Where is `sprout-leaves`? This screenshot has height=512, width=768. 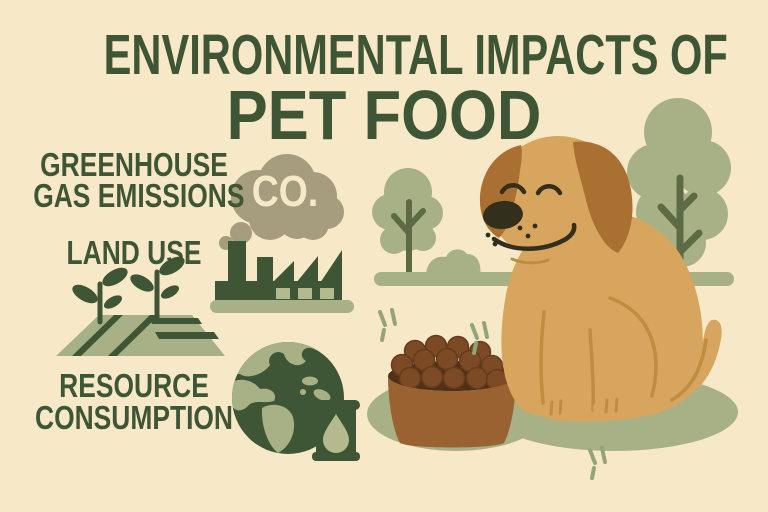
sprout-leaves is located at coordinates (128, 282).